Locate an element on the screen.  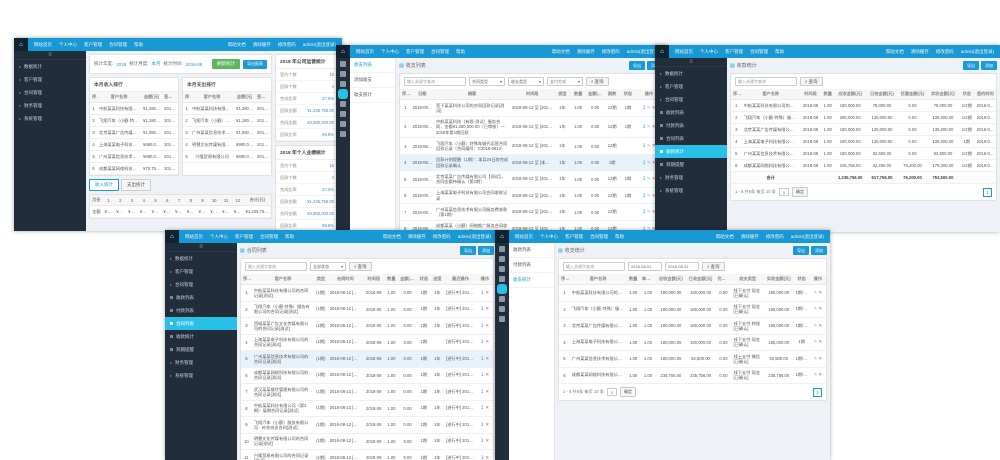
submenu-item-1: 添加收支 is located at coordinates (372, 80).